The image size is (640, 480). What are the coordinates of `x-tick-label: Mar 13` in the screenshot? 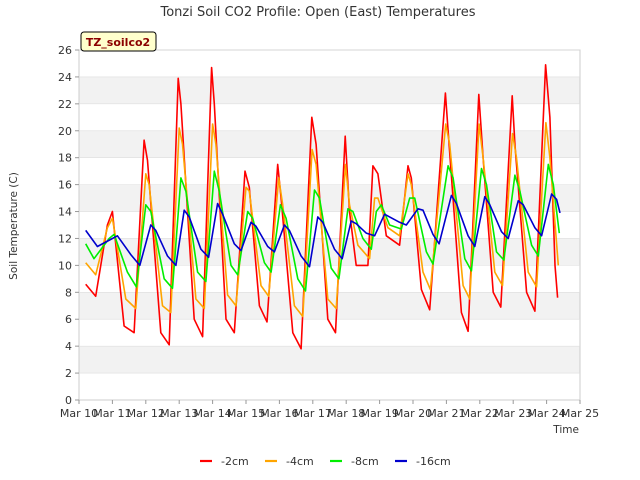 It's located at (179, 413).